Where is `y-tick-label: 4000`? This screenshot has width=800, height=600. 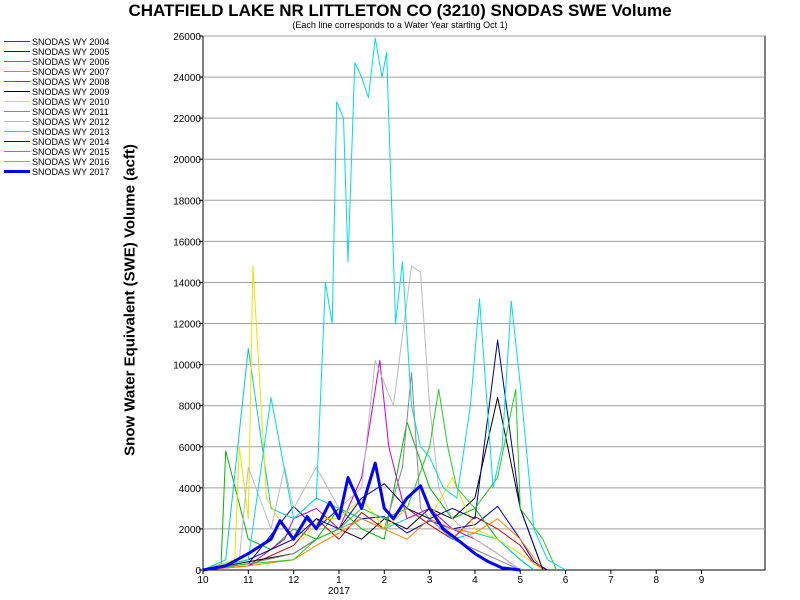
y-tick-label: 4000 is located at coordinates (190, 489).